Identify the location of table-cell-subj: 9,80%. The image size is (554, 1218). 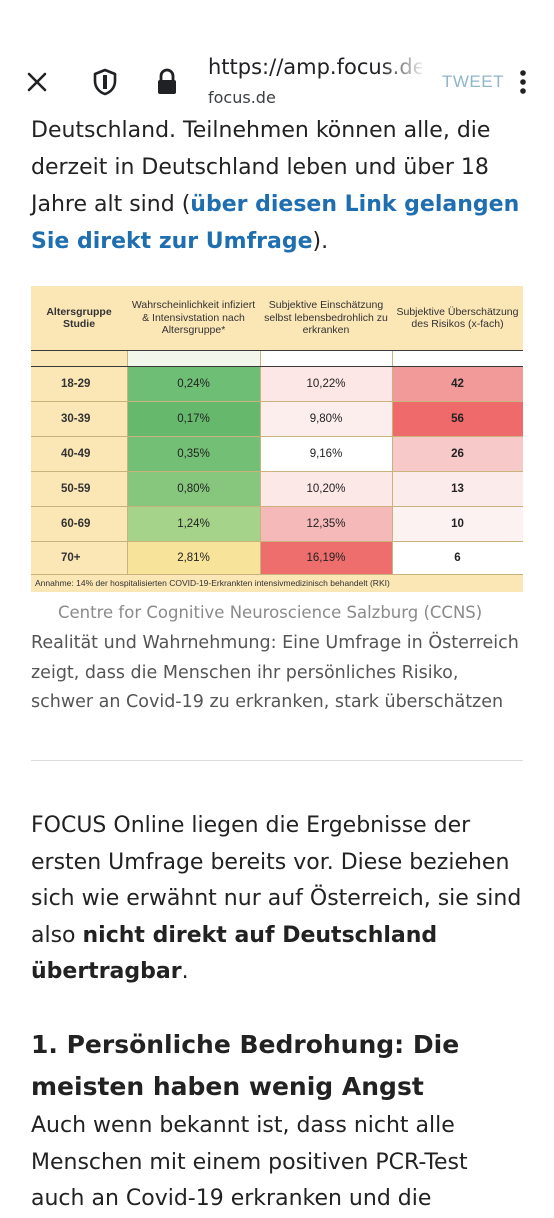
(326, 418).